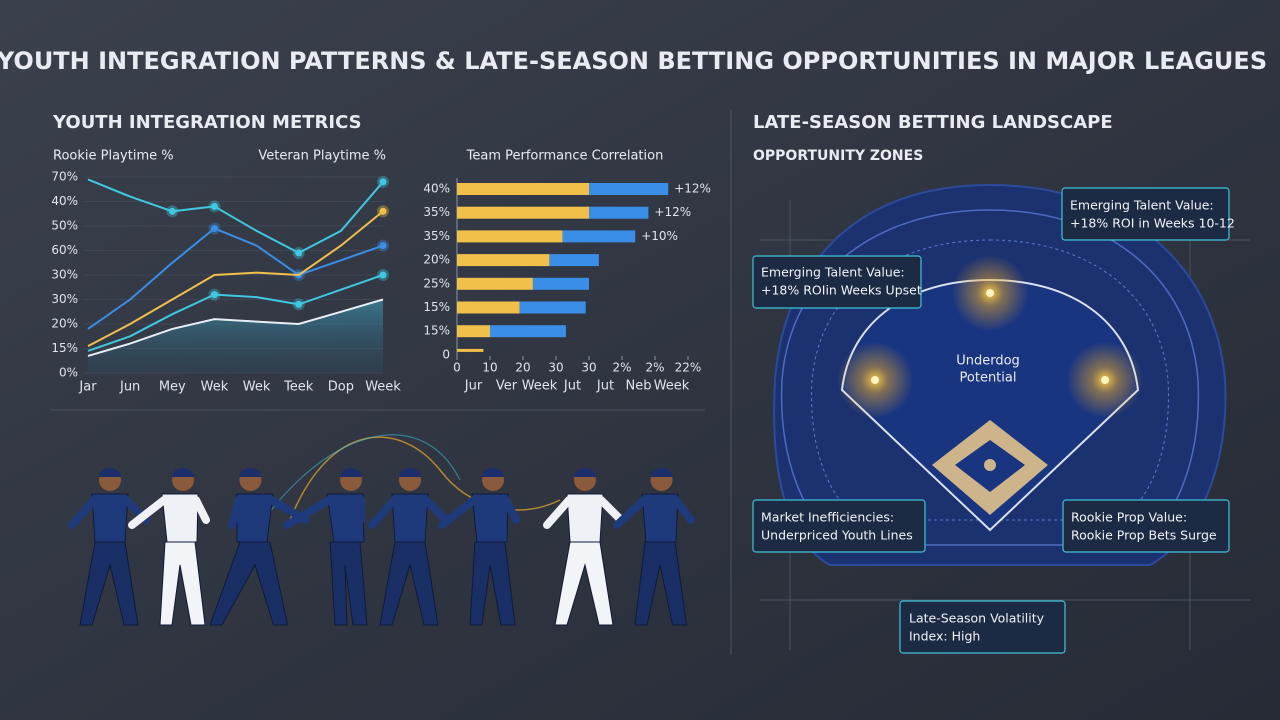 The image size is (1280, 720). What do you see at coordinates (129, 387) in the screenshot?
I see `x-tick-label: Jun` at bounding box center [129, 387].